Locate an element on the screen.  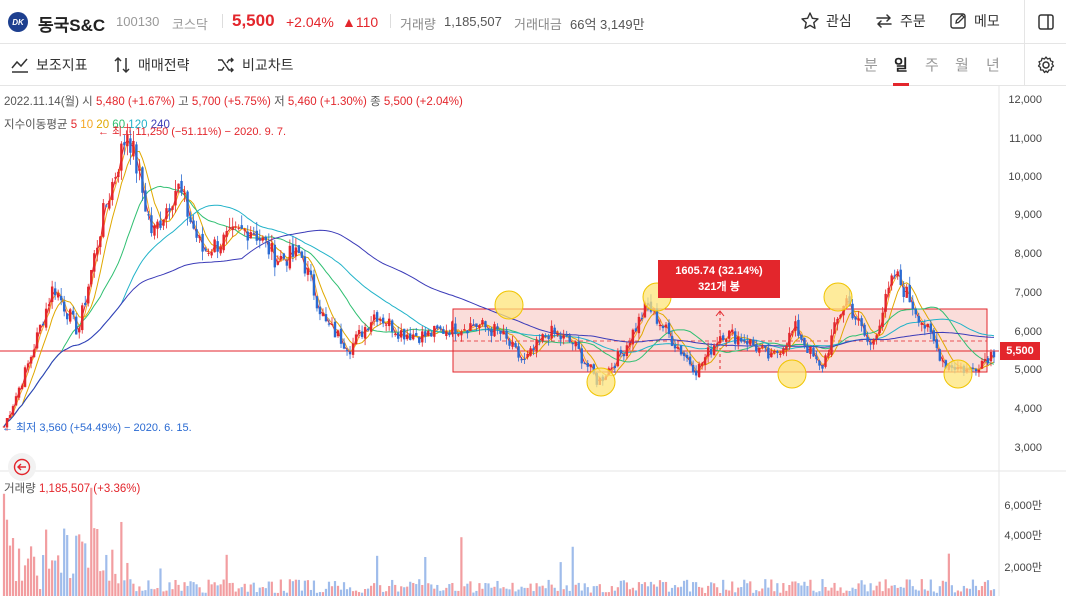
chart-settings-button is located at coordinates (1045, 65).